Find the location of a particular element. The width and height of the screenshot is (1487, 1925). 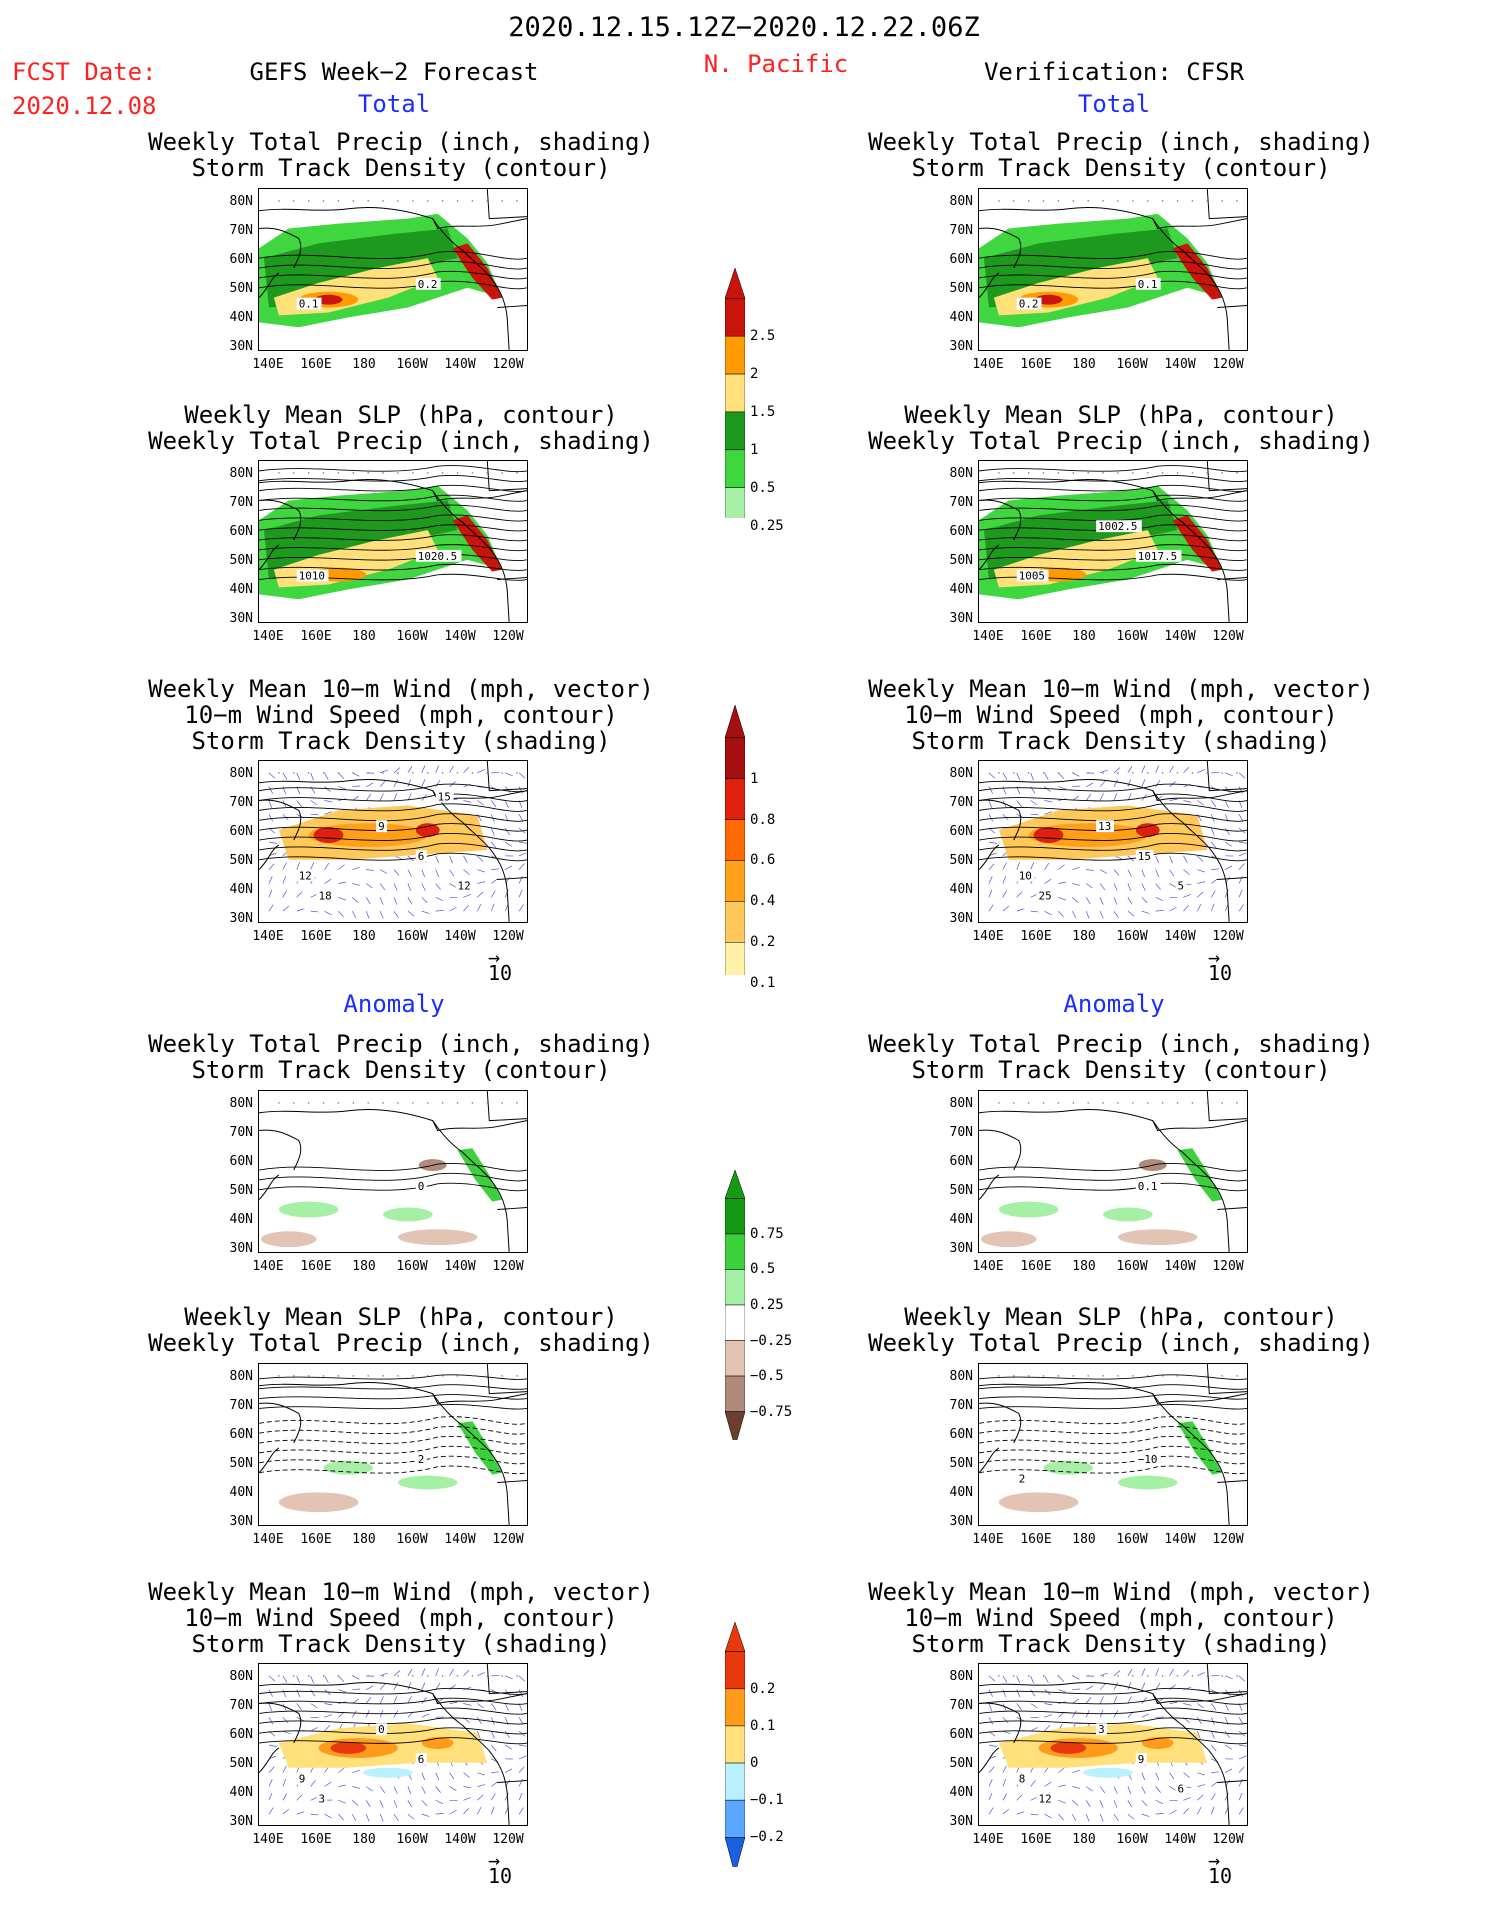

map-panel-fp2: 0 is located at coordinates (393, 1171).